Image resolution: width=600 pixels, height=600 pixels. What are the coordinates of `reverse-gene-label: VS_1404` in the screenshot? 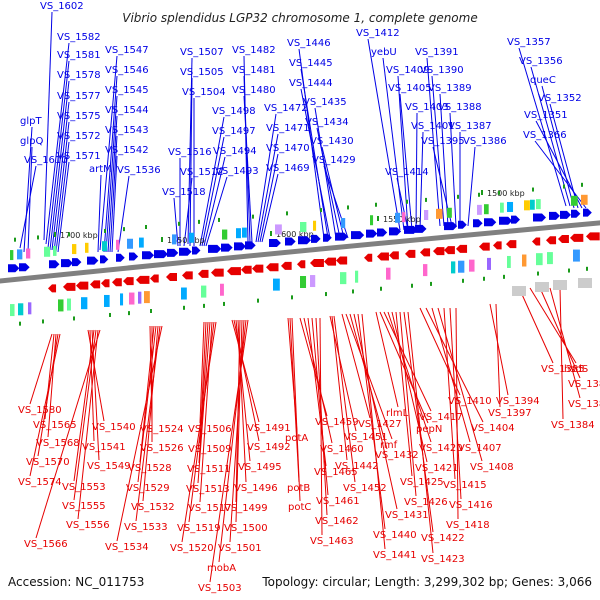 It's located at (493, 428).